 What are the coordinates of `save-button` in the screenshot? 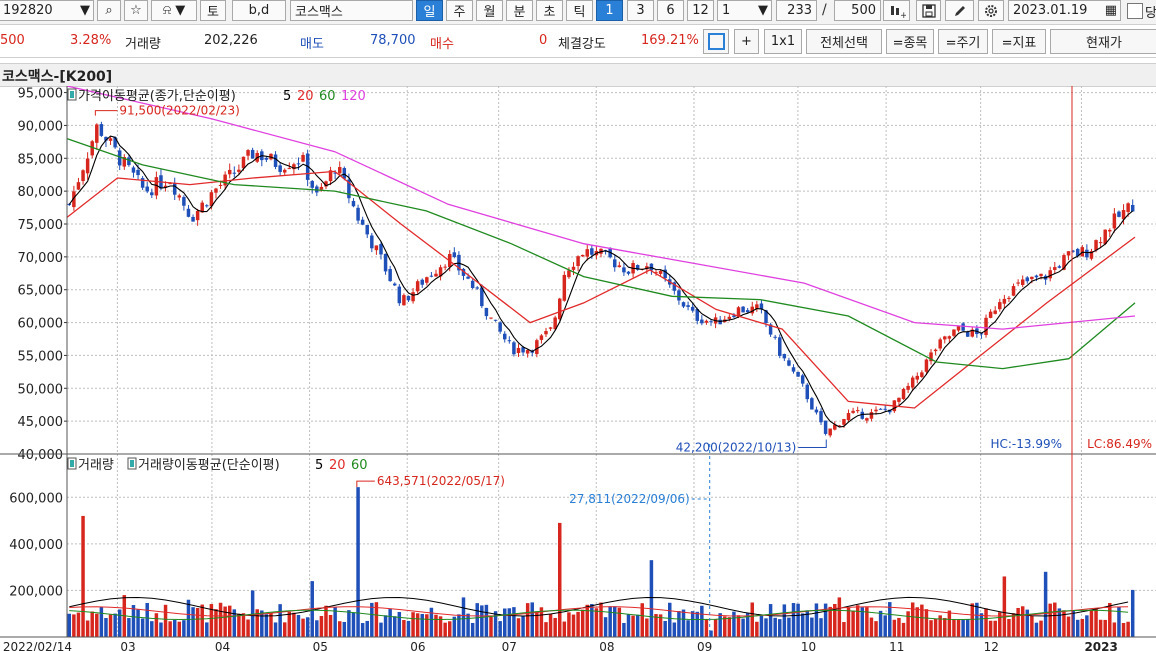 It's located at (928, 10).